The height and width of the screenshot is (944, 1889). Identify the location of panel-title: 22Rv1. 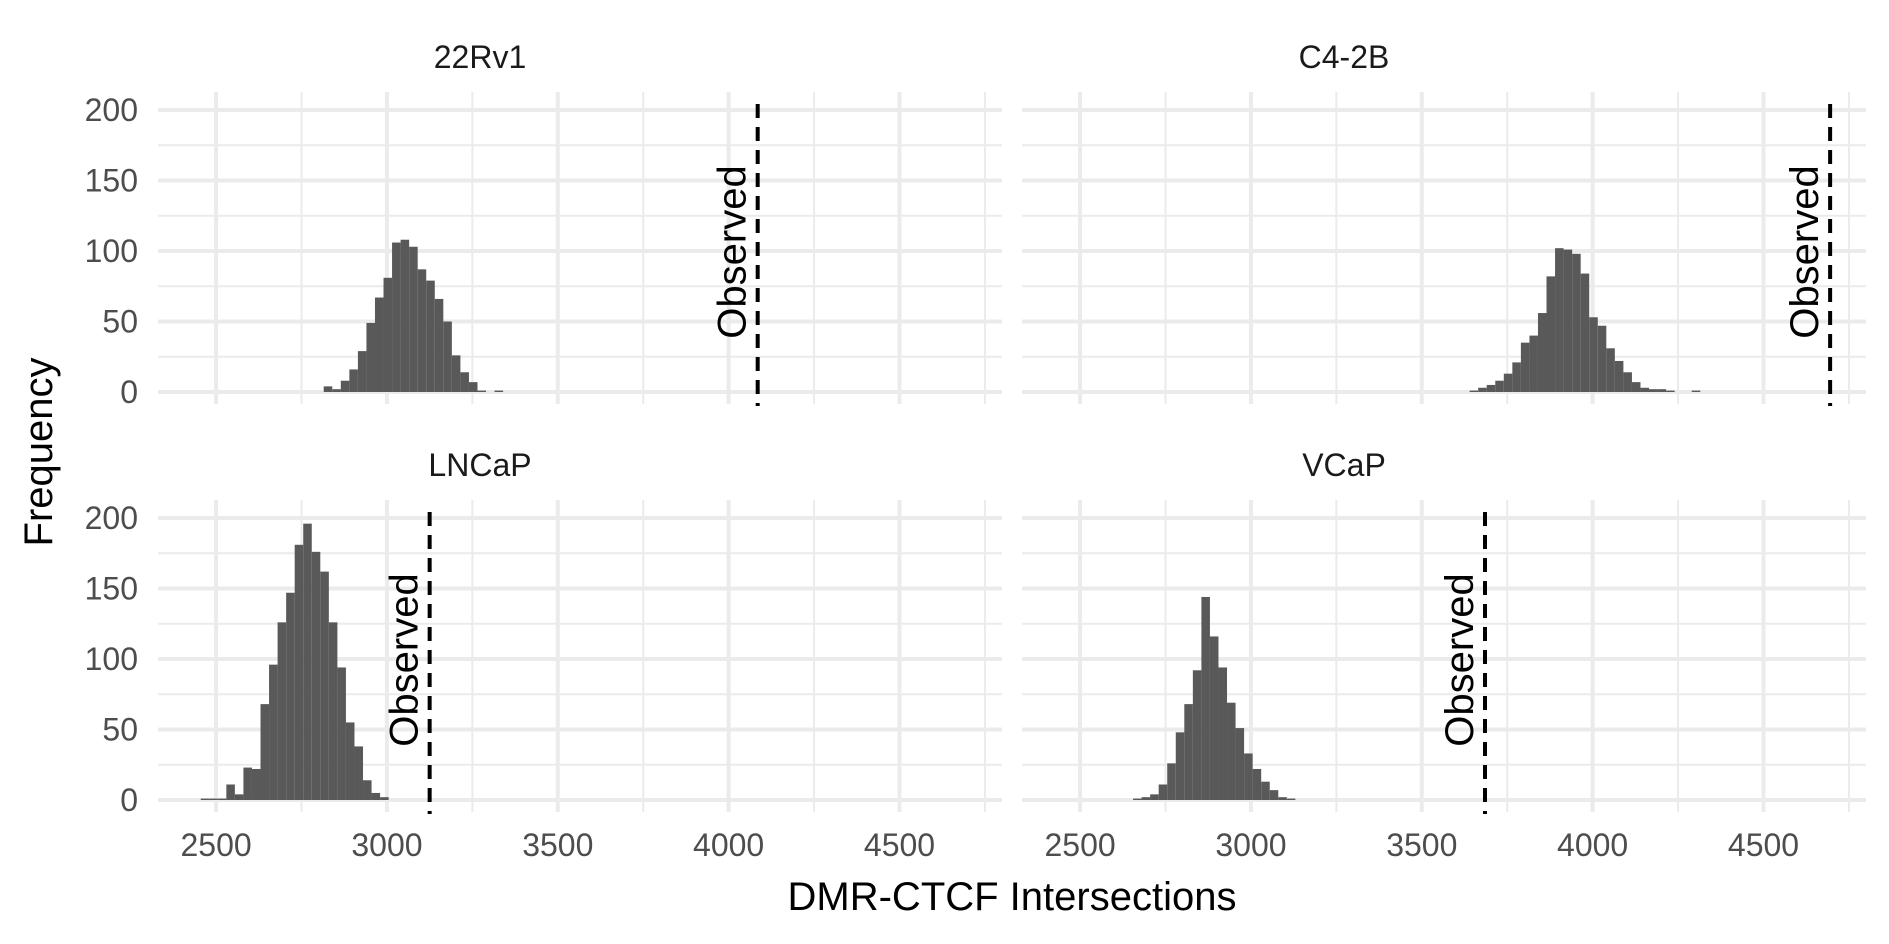
(480, 57).